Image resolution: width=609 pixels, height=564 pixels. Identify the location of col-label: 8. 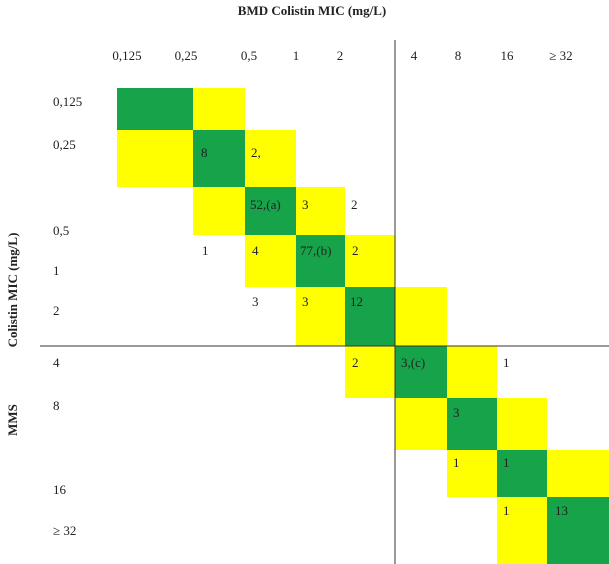
(458, 55).